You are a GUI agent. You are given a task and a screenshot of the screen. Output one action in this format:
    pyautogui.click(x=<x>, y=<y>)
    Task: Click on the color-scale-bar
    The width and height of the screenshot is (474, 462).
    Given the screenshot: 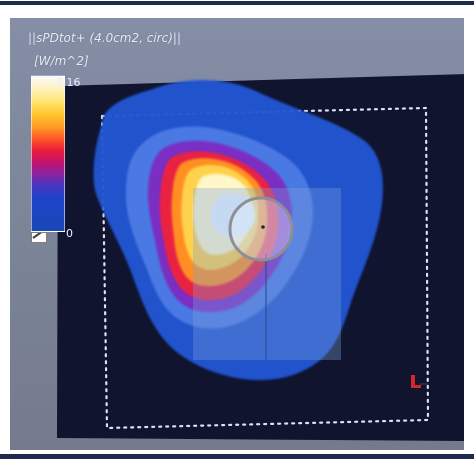 What is the action you would take?
    pyautogui.click(x=48, y=153)
    